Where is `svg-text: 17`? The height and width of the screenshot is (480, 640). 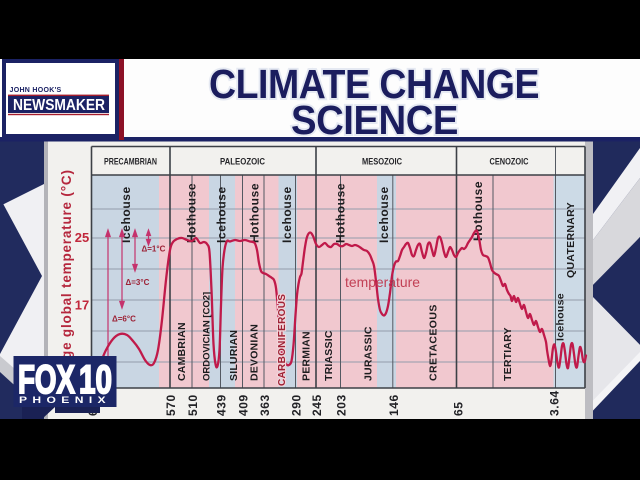 svg-text: 17 is located at coordinates (82, 305).